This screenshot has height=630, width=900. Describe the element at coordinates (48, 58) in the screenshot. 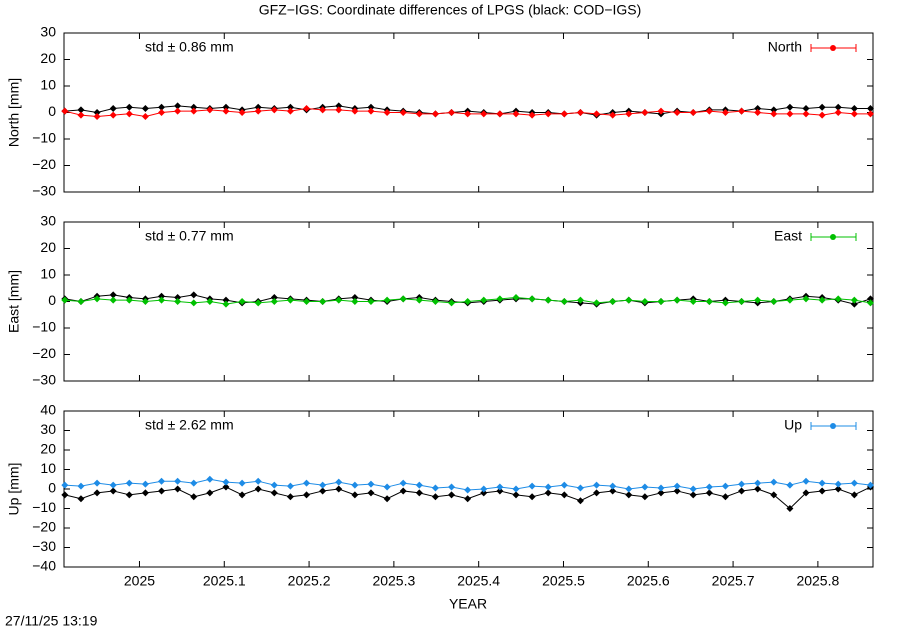

I see `y-tick-label: 20` at that location.